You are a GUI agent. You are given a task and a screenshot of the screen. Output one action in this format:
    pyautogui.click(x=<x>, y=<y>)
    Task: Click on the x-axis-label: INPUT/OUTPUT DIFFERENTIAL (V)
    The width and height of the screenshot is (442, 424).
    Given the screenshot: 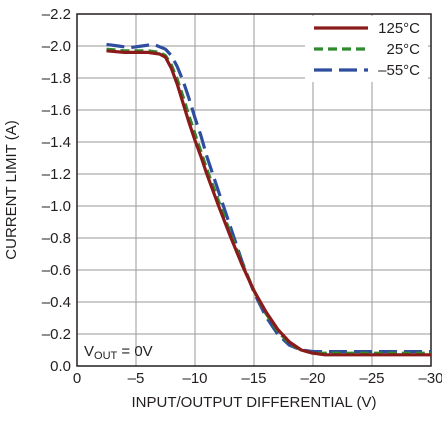 What is the action you would take?
    pyautogui.click(x=253, y=402)
    